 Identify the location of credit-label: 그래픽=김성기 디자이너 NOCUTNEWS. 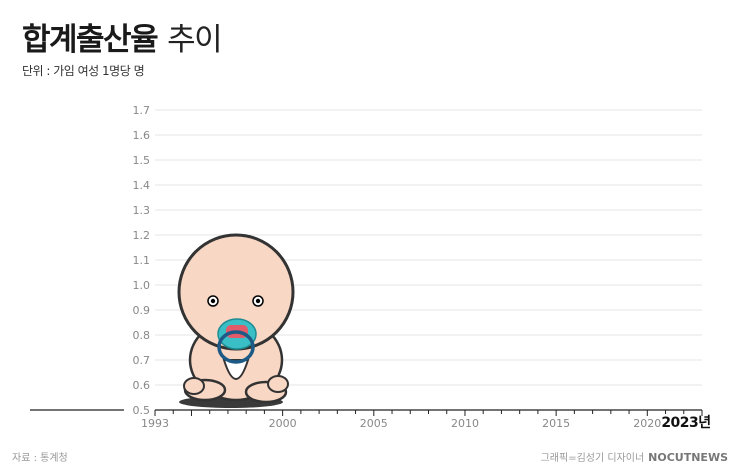
(634, 456).